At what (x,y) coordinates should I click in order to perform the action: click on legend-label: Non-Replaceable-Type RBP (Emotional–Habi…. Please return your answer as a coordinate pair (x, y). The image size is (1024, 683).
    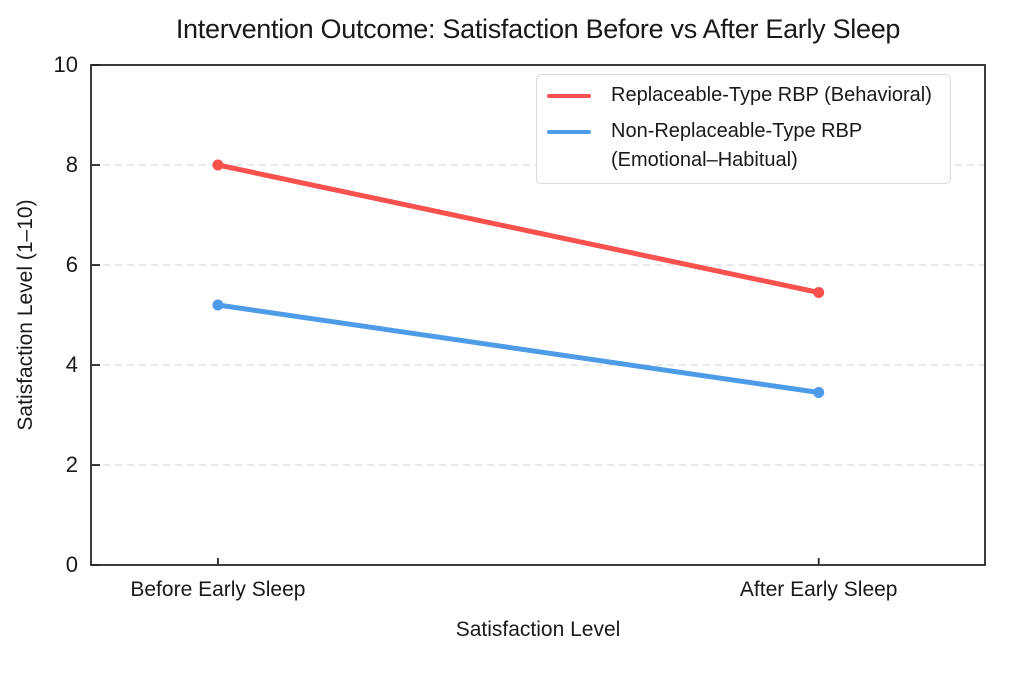
    Looking at the image, I should click on (737, 145).